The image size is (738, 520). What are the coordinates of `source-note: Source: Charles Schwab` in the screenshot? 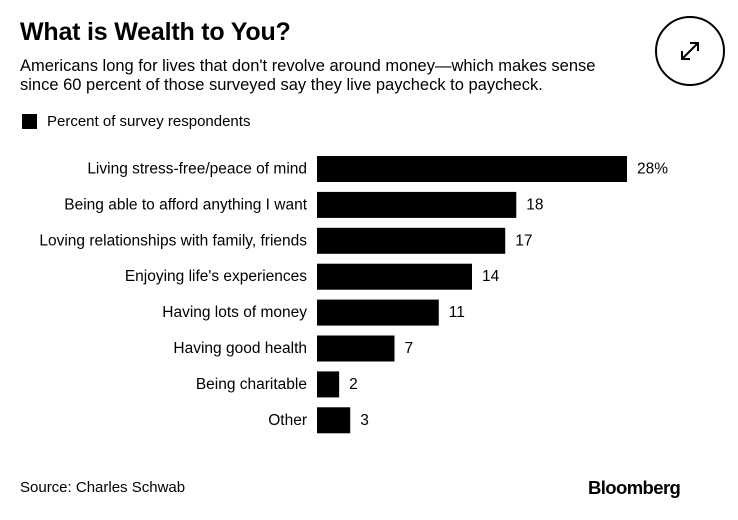 It's located at (103, 487).